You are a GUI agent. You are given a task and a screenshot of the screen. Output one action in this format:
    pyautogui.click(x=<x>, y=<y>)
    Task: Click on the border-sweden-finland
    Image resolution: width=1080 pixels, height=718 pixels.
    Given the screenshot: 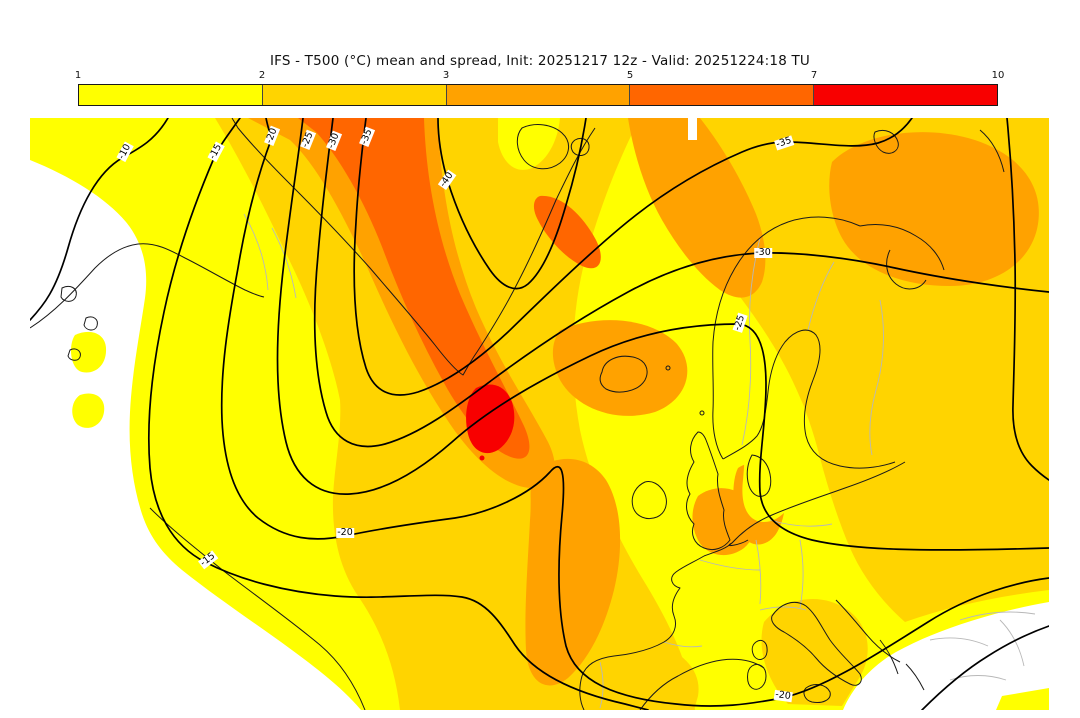 What is the action you would take?
    pyautogui.click(x=821, y=296)
    